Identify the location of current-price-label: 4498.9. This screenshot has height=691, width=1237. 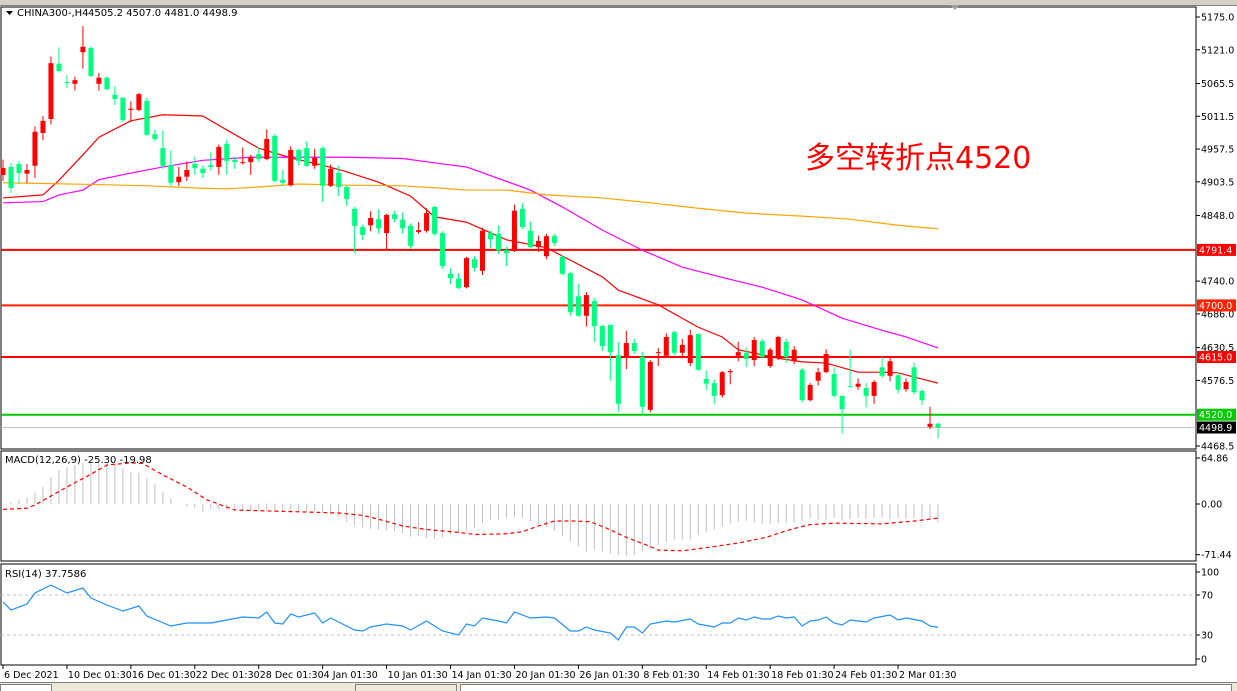
(1215, 428).